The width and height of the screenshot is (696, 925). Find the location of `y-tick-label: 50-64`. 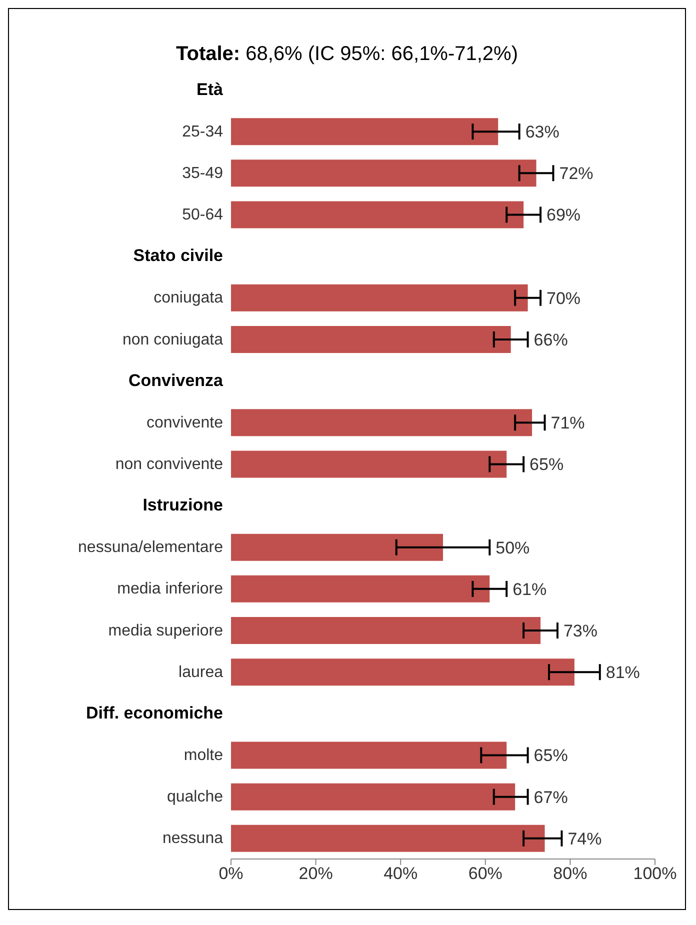

y-tick-label: 50-64 is located at coordinates (203, 215).